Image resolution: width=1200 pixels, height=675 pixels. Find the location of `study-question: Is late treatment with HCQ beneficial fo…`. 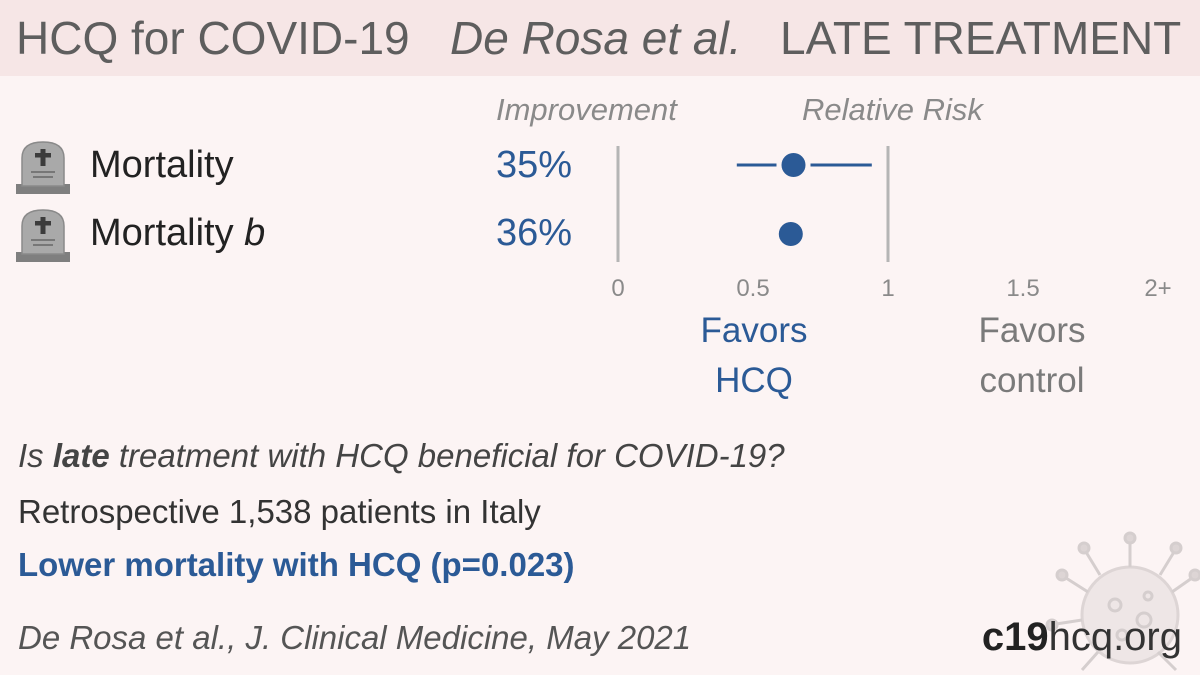

study-question: Is late treatment with HCQ beneficial fo… is located at coordinates (401, 455).